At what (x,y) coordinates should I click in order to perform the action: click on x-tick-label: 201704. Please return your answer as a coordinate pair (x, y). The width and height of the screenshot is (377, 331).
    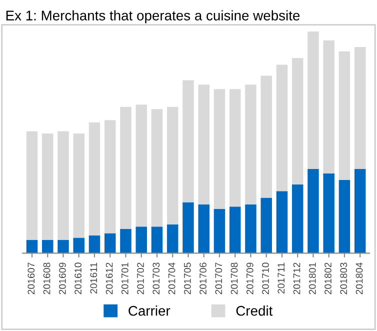
    Looking at the image, I should click on (172, 278).